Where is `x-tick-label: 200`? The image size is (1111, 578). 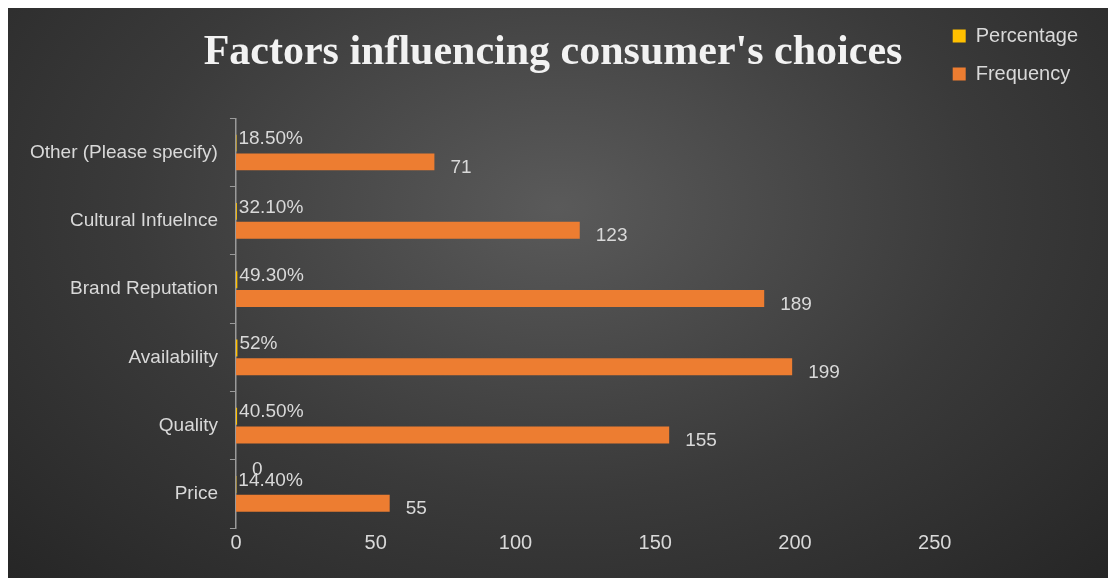 x-tick-label: 200 is located at coordinates (795, 541).